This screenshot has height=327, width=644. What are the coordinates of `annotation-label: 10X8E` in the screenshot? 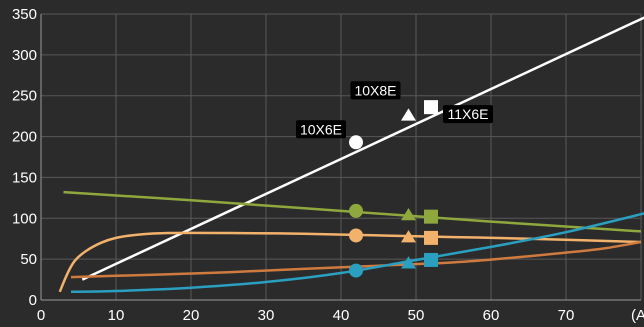 It's located at (375, 90).